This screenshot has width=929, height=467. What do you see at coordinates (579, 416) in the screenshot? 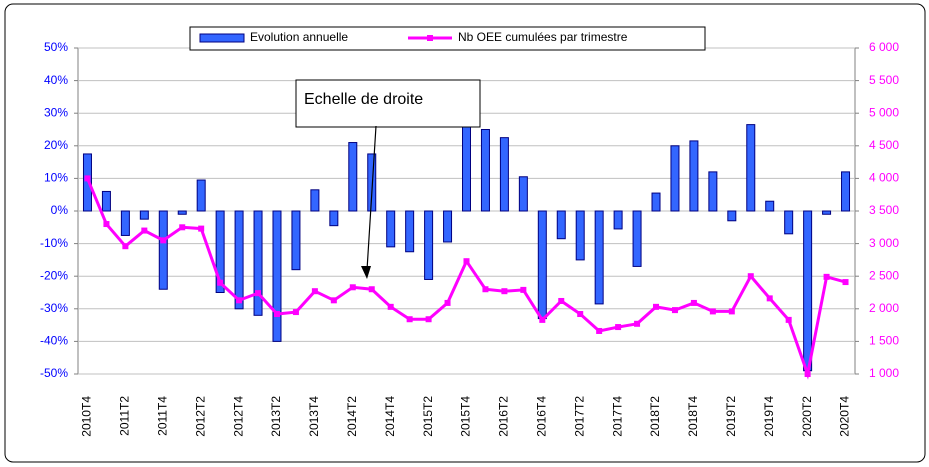
I see `x-tick-label: 2017T2` at bounding box center [579, 416].